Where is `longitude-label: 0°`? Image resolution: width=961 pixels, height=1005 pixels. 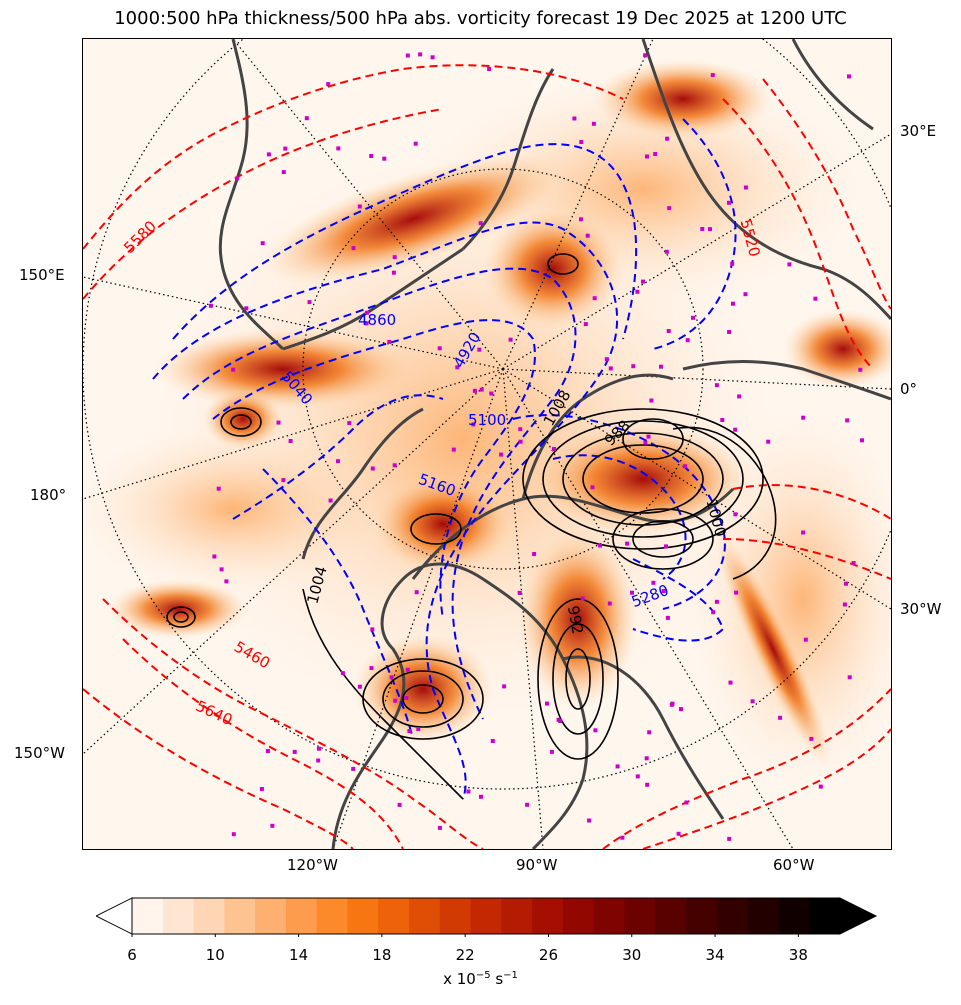
longitude-label: 0° is located at coordinates (909, 389).